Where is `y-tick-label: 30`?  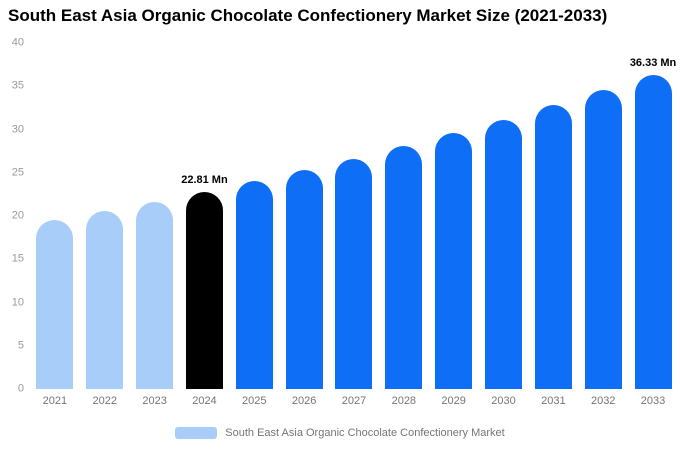 y-tick-label: 30 is located at coordinates (17, 129).